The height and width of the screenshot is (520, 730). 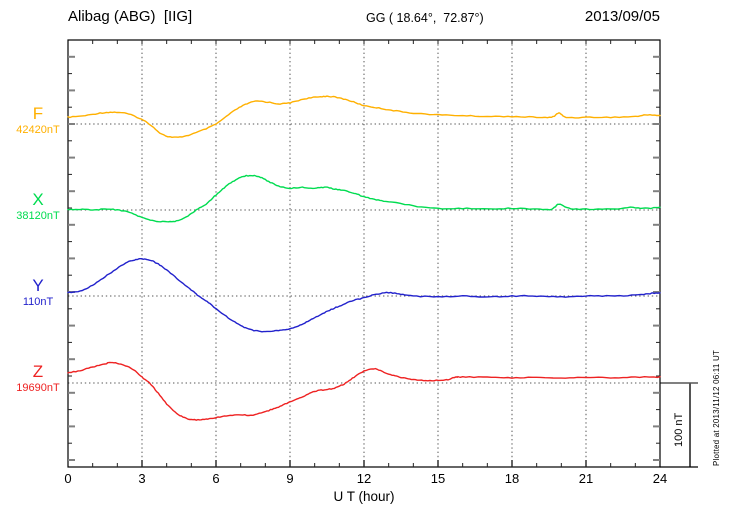 I want to click on x-tick-label: 6, so click(x=216, y=478).